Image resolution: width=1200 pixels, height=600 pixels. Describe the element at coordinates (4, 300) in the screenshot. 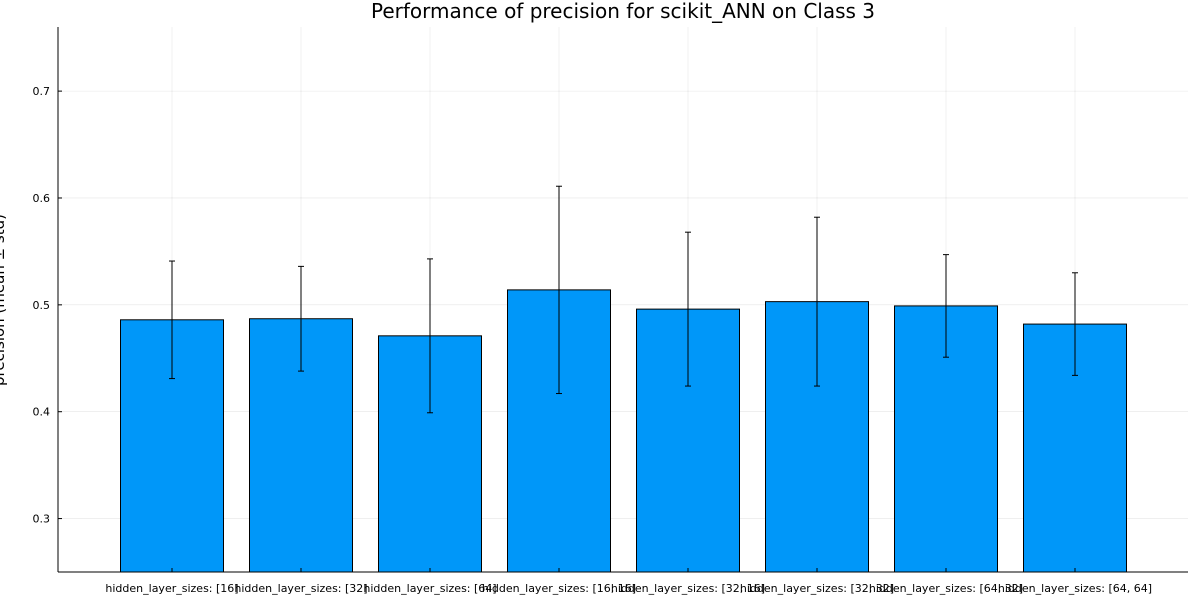

I see `y-axis-label: precision (mean ± std)` at that location.